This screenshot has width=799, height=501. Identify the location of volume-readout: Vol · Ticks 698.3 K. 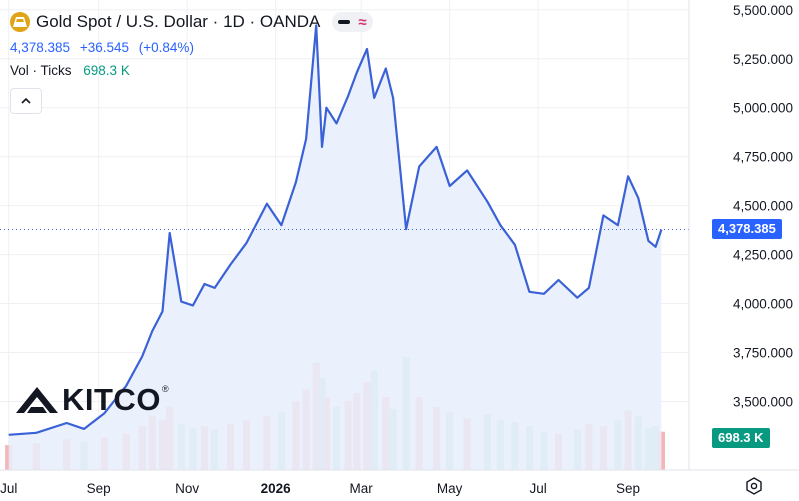
(191, 70).